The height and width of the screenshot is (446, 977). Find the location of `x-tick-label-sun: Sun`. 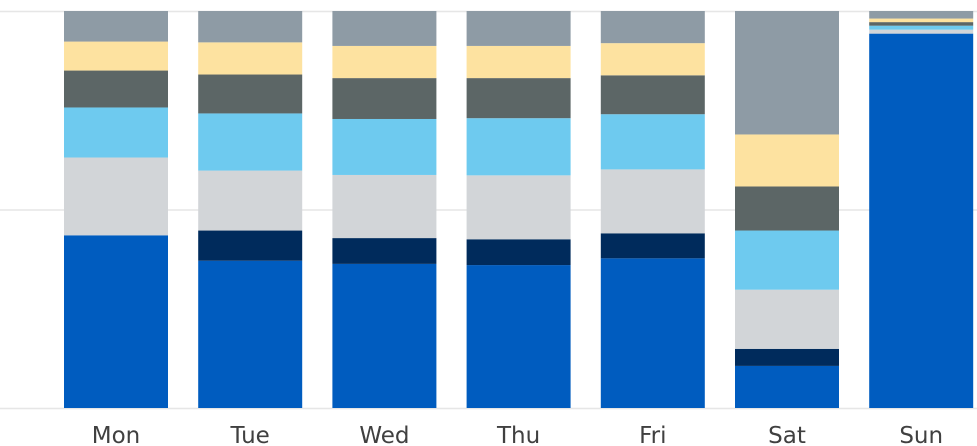

x-tick-label-sun: Sun is located at coordinates (921, 434).